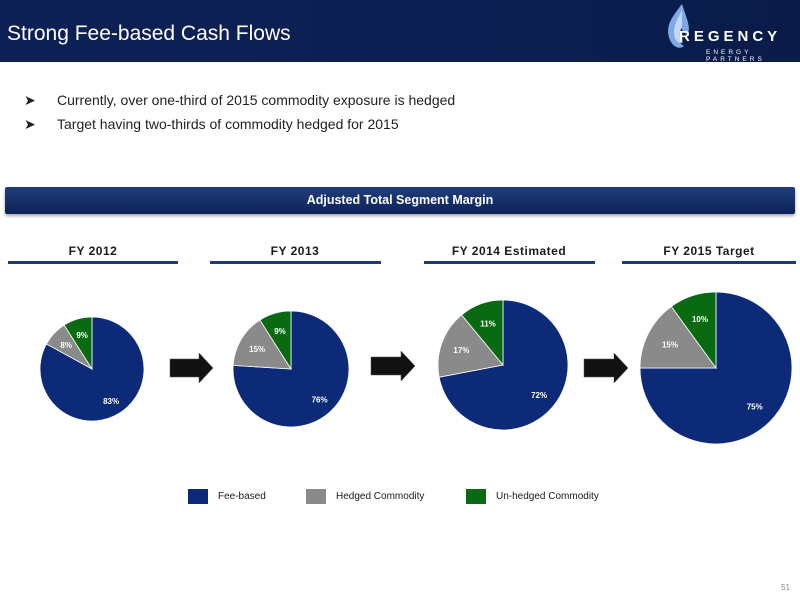 Image resolution: width=800 pixels, height=600 pixels. Describe the element at coordinates (66, 345) in the screenshot. I see `pie-data-label: 8%` at that location.